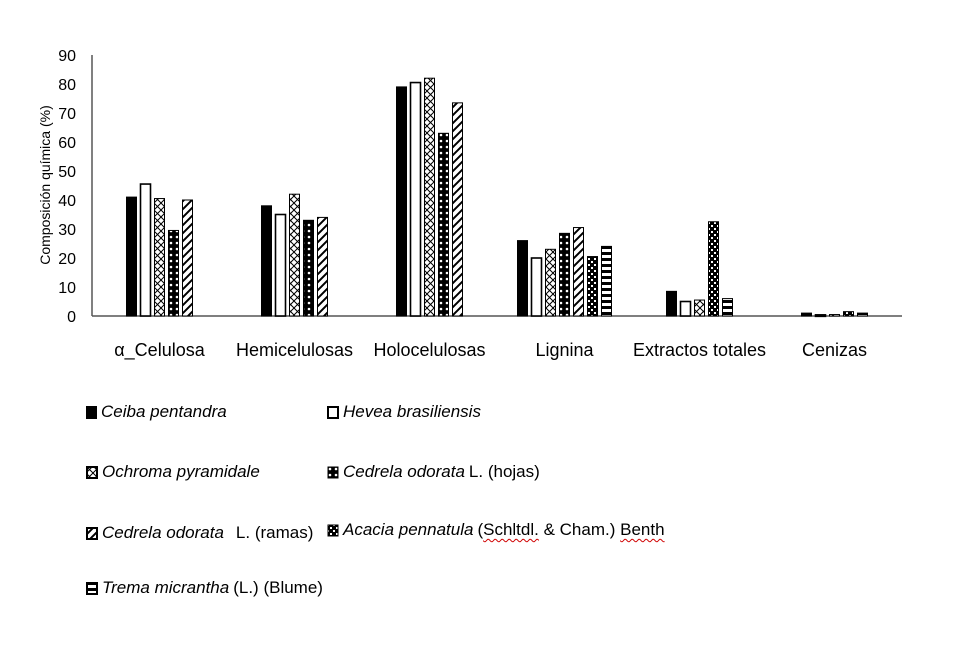  What do you see at coordinates (294, 350) in the screenshot?
I see `x-category-label: Hemicelulosas` at bounding box center [294, 350].